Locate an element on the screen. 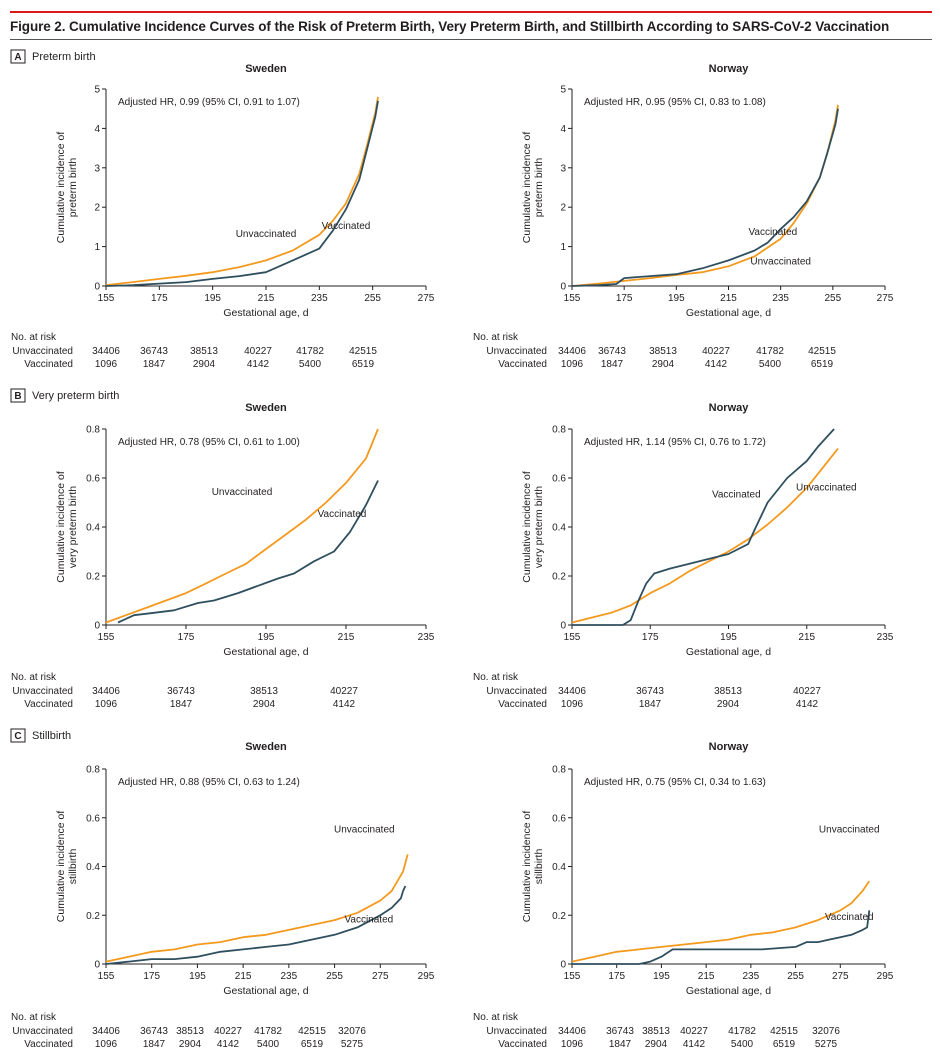 Image resolution: width=940 pixels, height=1058 pixels. panel-letter: C is located at coordinates (17, 736).